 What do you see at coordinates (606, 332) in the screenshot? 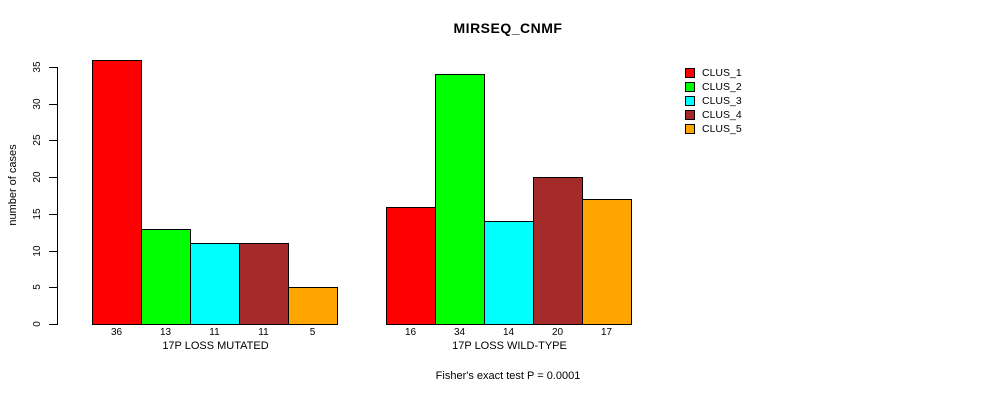
I see `bar-value-label: 17` at bounding box center [606, 332].